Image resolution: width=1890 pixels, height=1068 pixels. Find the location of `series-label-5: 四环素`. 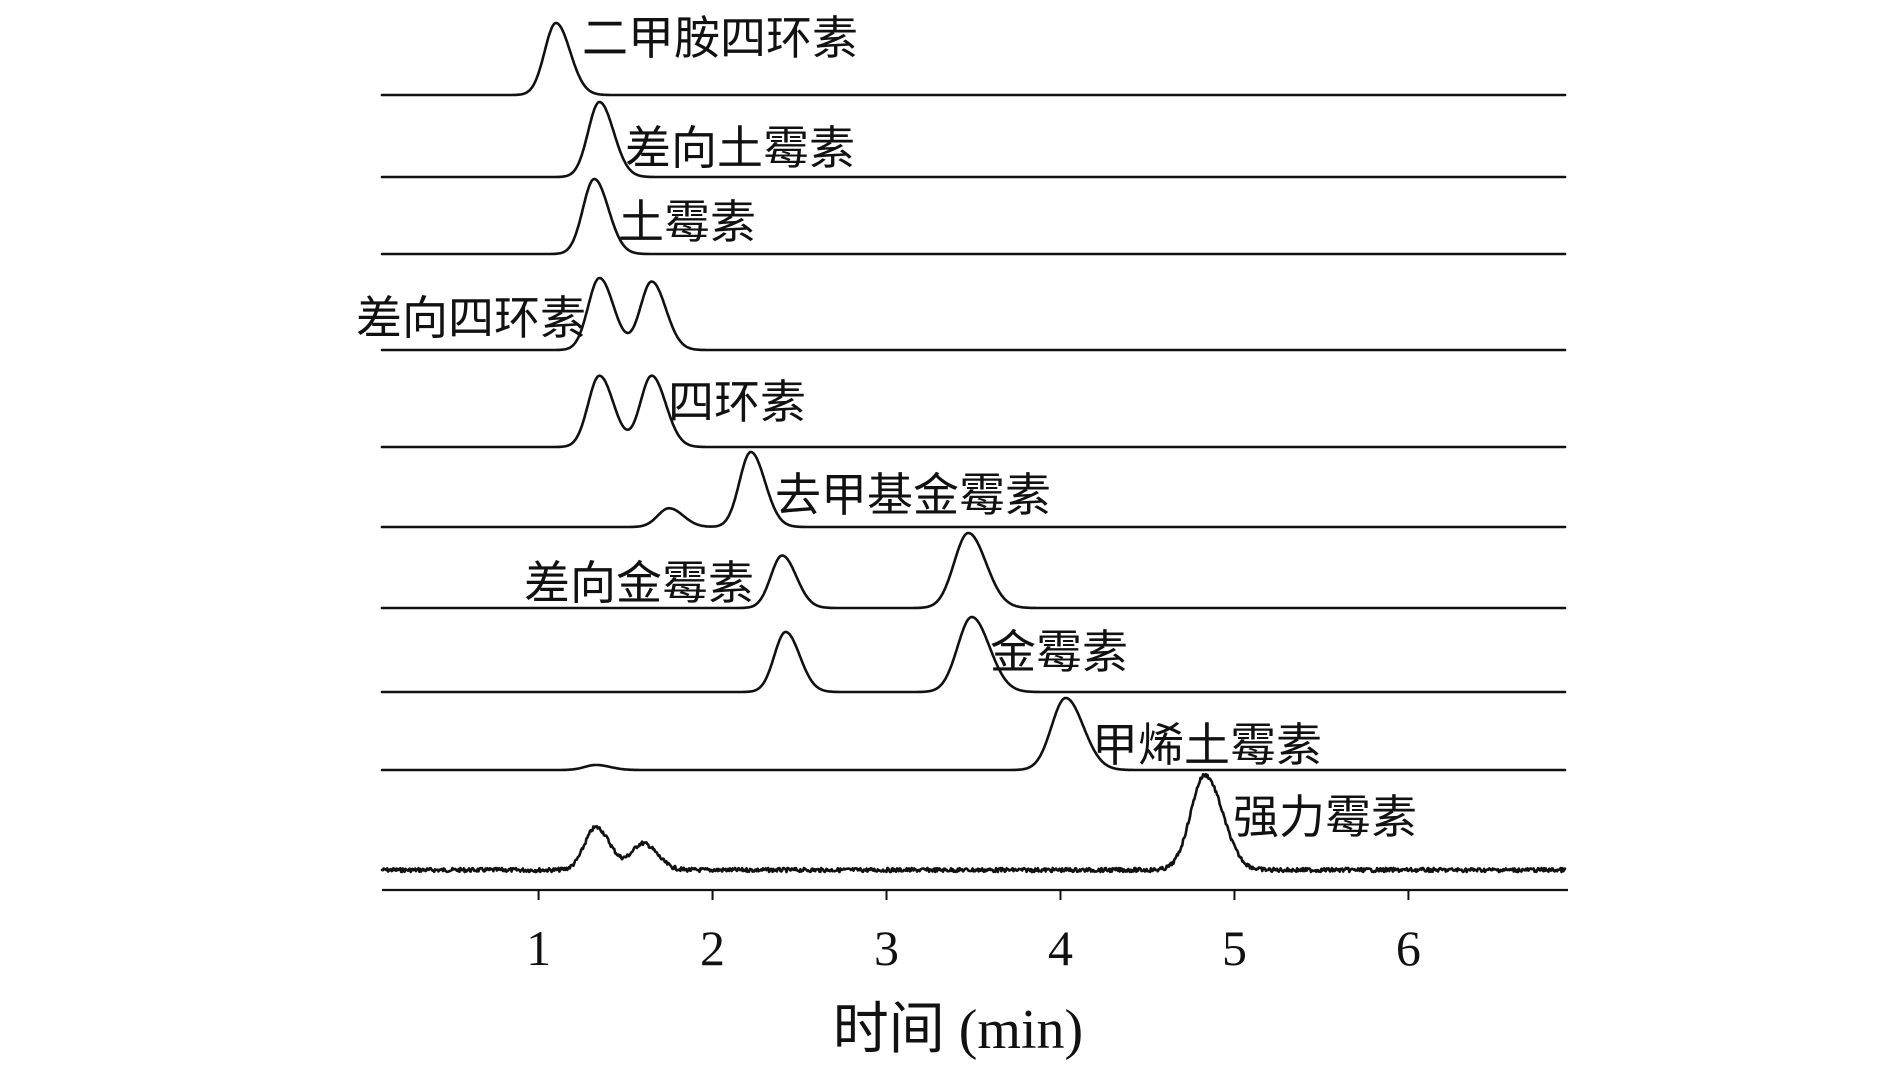

series-label-5: 四环素 is located at coordinates (737, 402).